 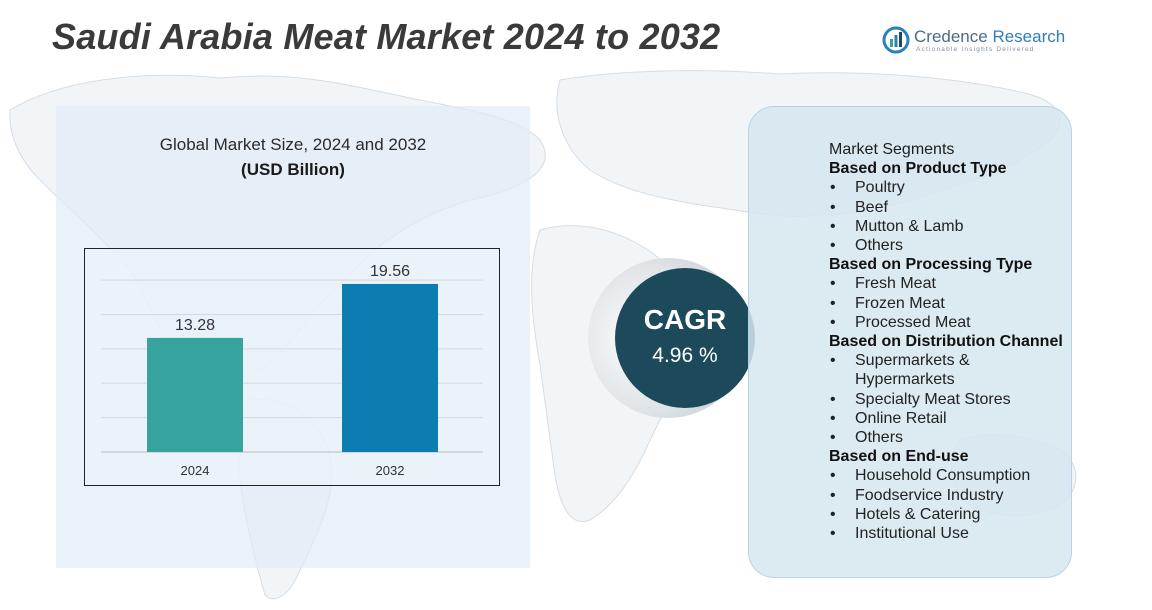 I want to click on segment-item: Household Consumption, so click(x=949, y=475).